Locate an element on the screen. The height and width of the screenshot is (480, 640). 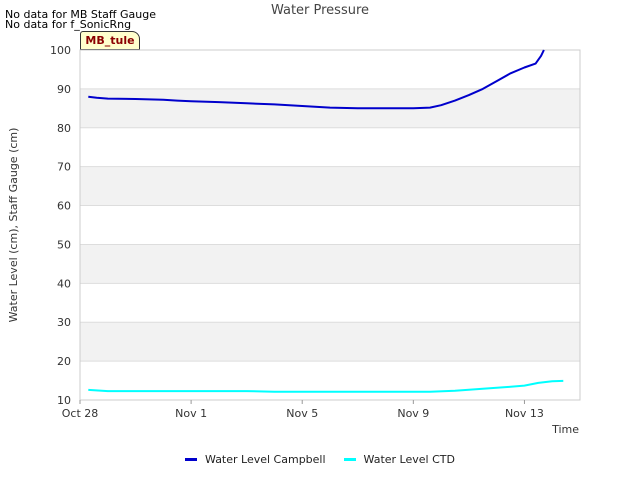
legend-item-ctd: Water Level CTD is located at coordinates (399, 459).